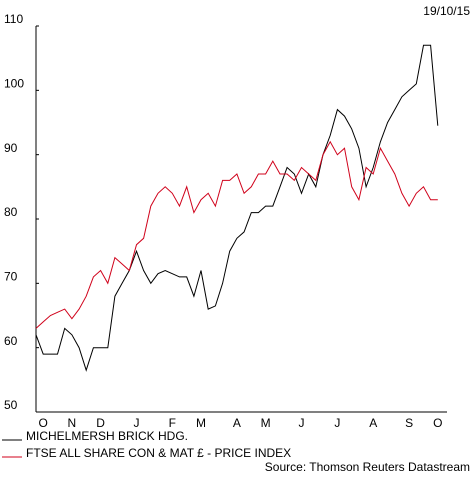 The height and width of the screenshot is (481, 475). Describe the element at coordinates (446, 11) in the screenshot. I see `chart-date: 19/10/15` at that location.